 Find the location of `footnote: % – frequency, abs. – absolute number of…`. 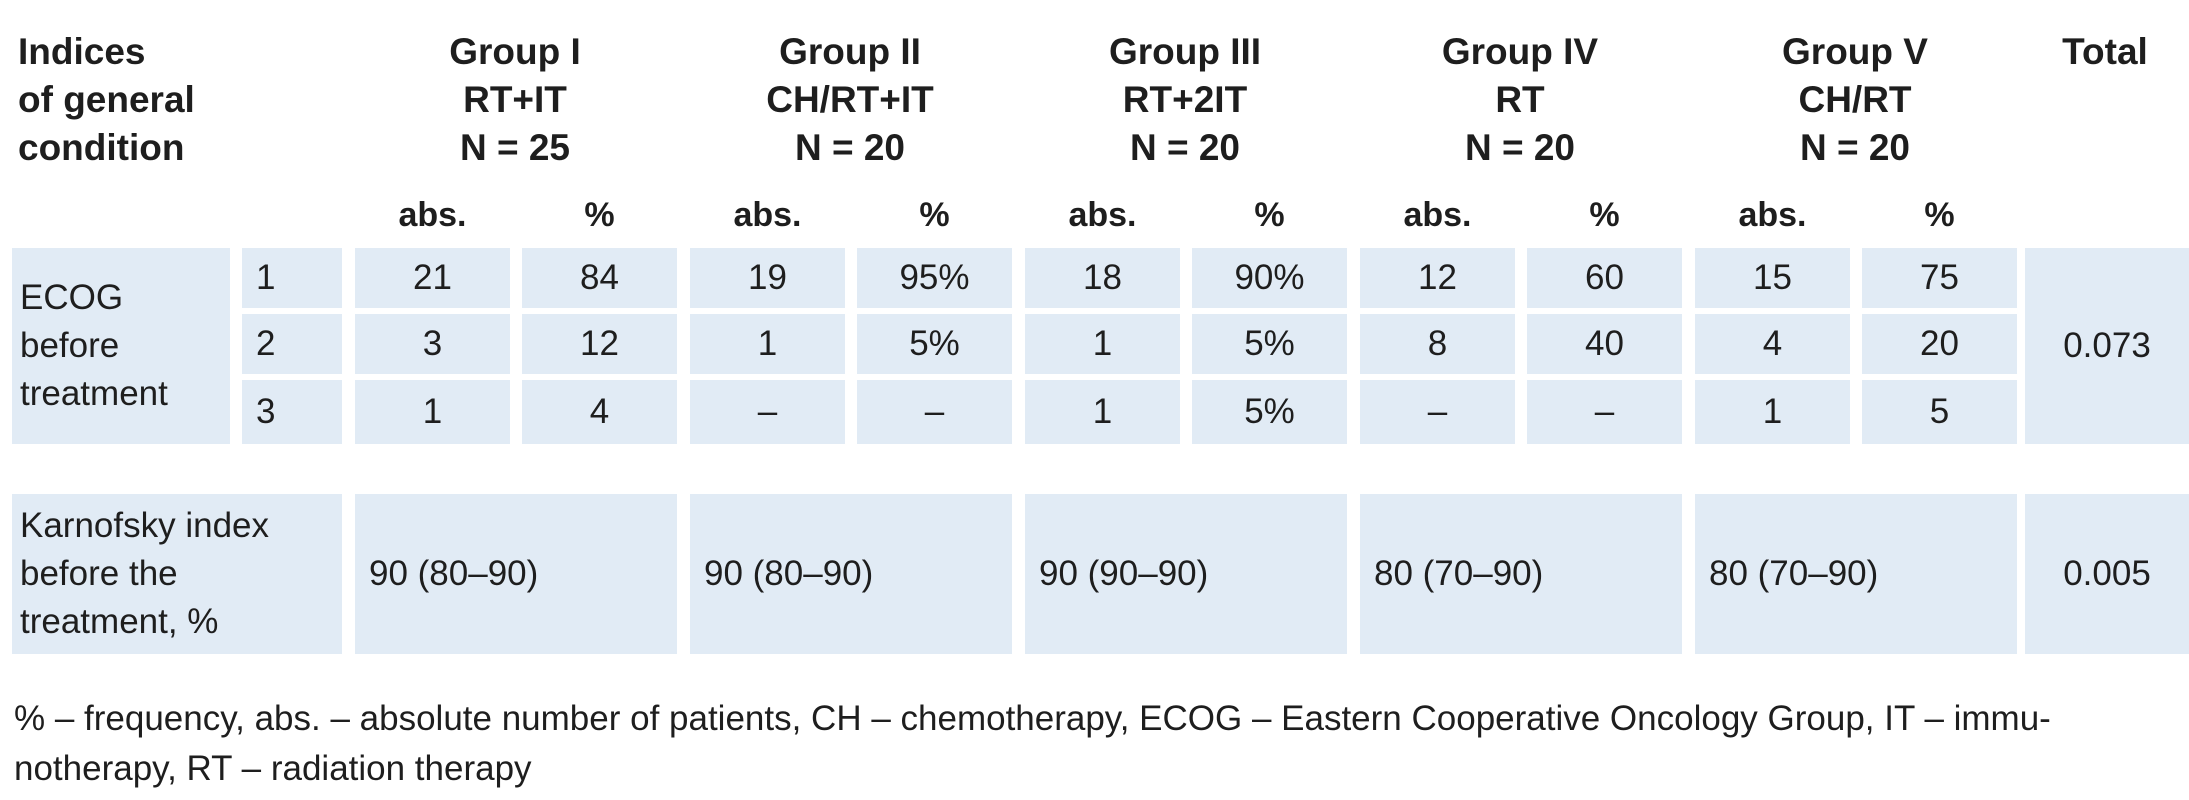

footnote: % – frequency, abs. – absolute number of… is located at coordinates (1094, 744).